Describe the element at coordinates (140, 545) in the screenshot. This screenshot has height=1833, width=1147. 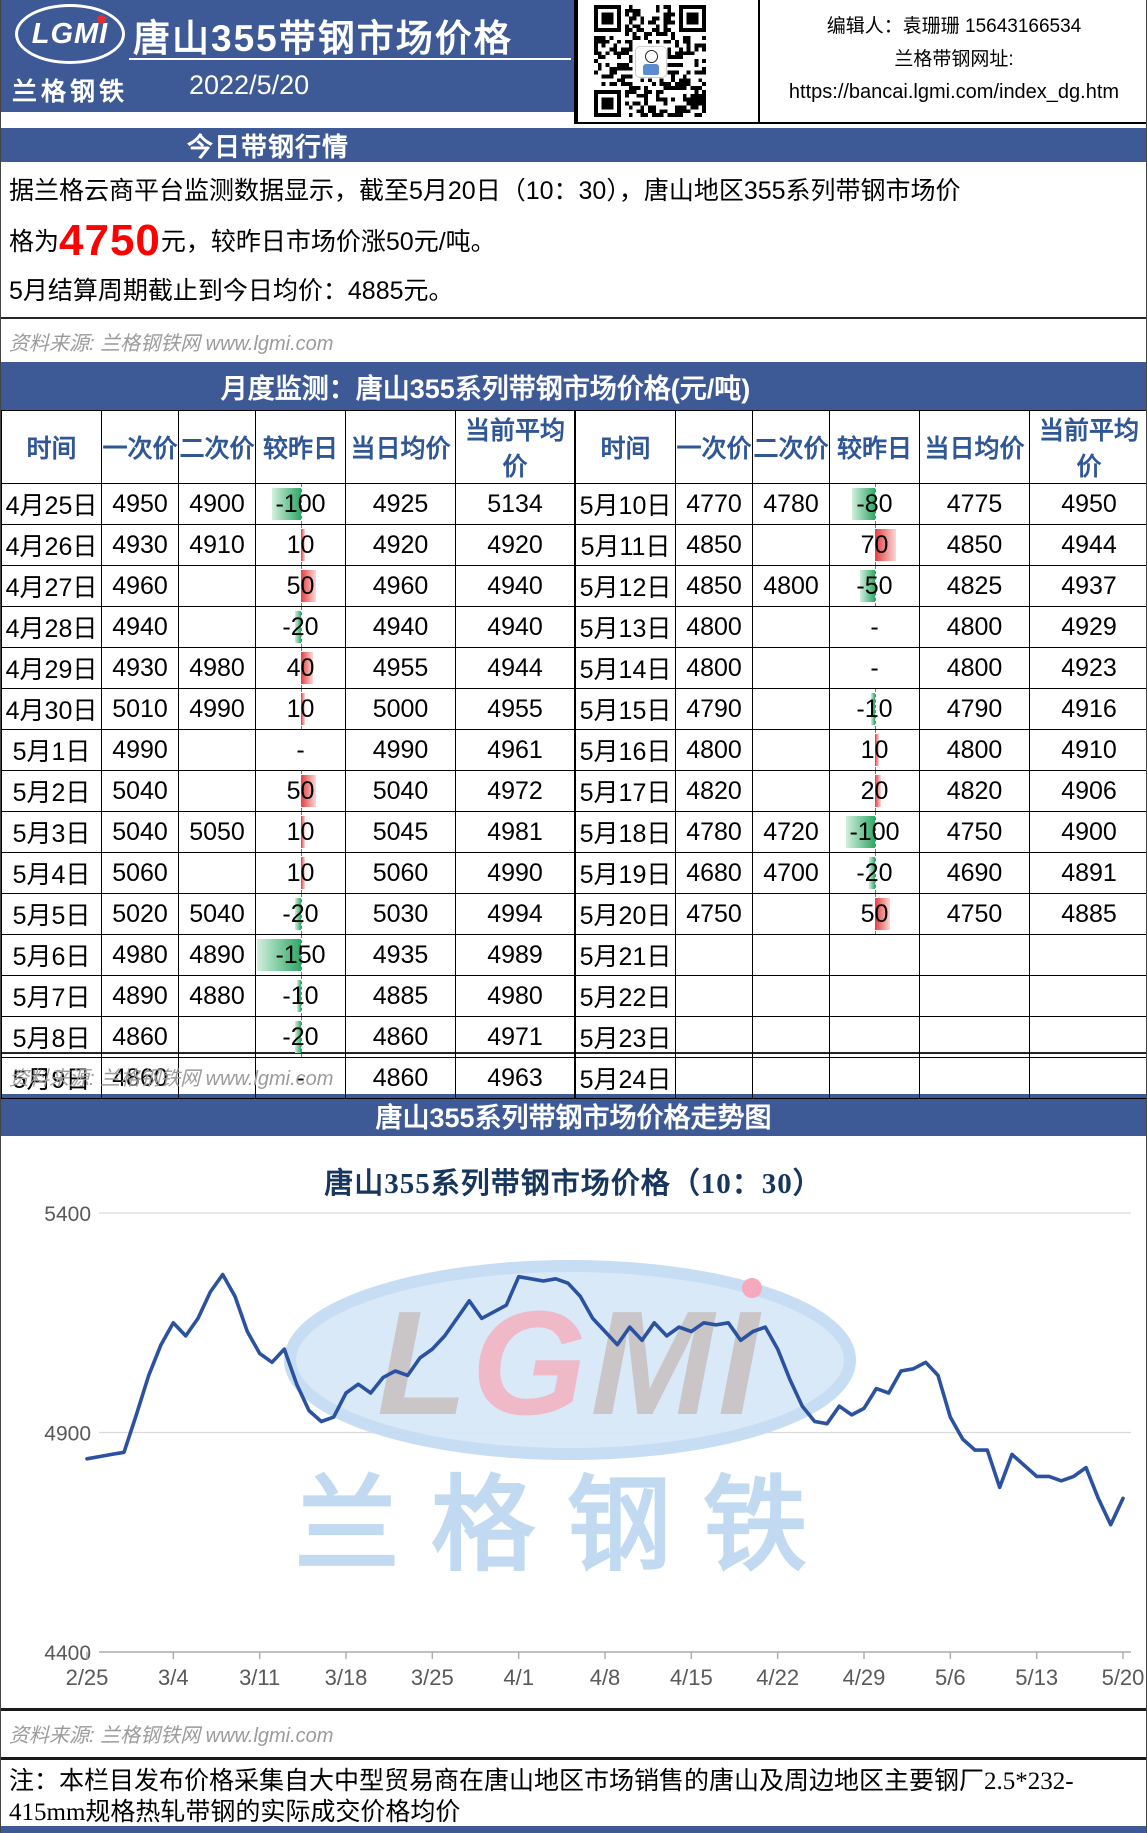
I see `table-cell: 4930` at that location.